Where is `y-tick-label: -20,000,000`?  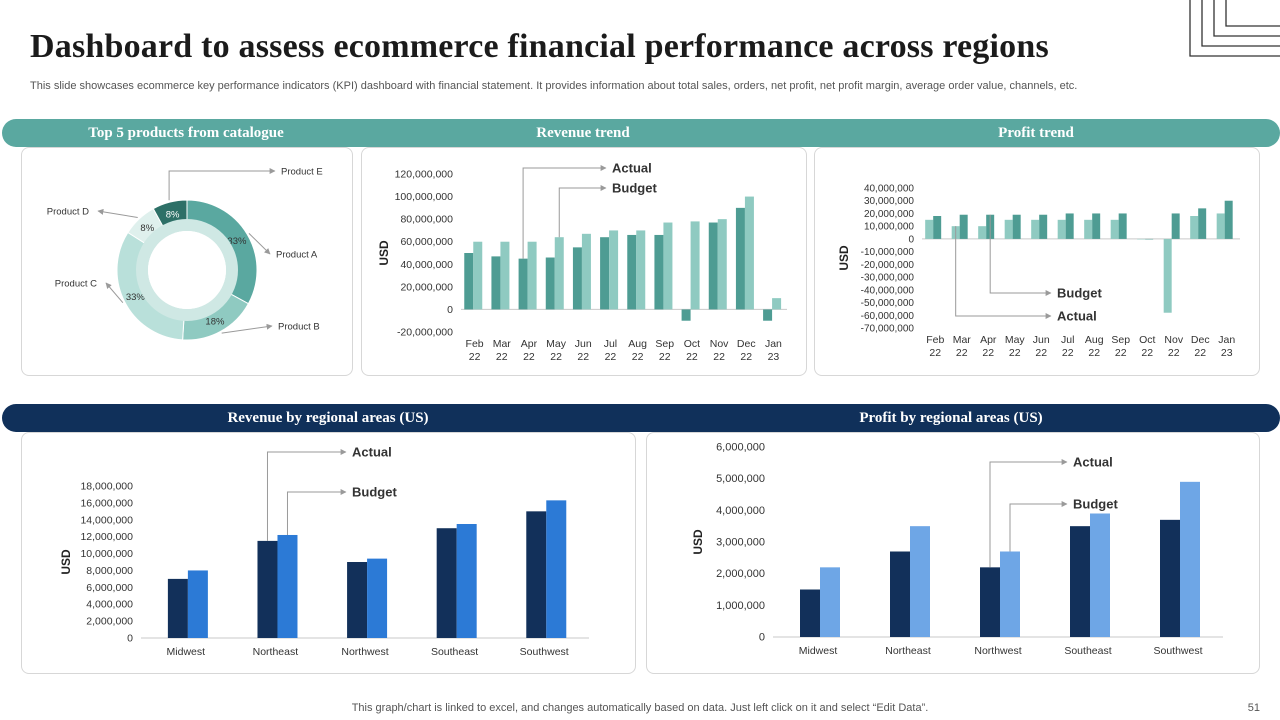 y-tick-label: -20,000,000 is located at coordinates (888, 265).